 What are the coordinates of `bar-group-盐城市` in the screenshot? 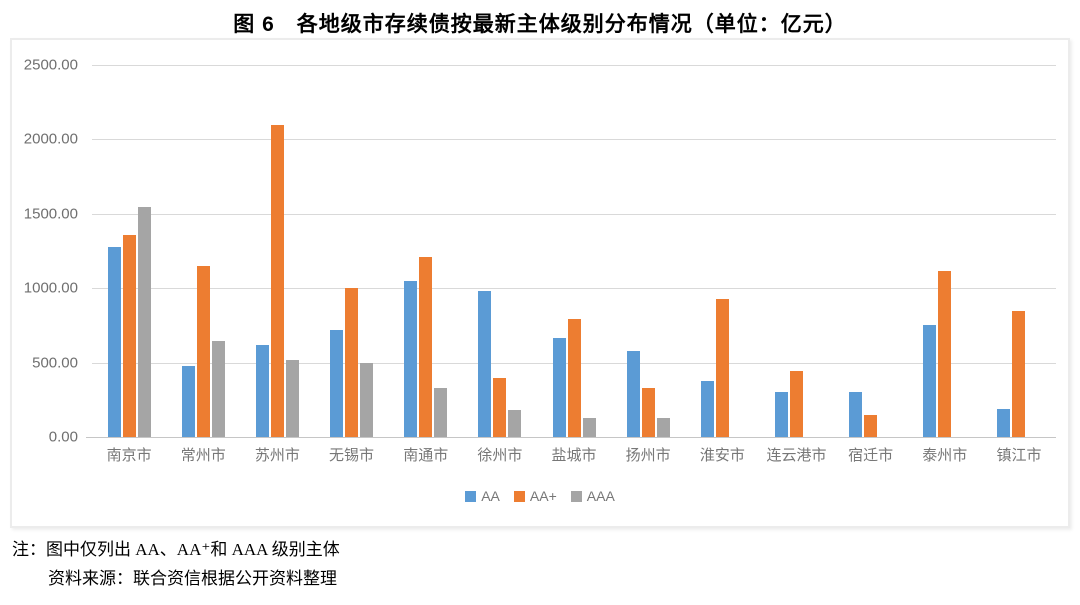 It's located at (574, 251).